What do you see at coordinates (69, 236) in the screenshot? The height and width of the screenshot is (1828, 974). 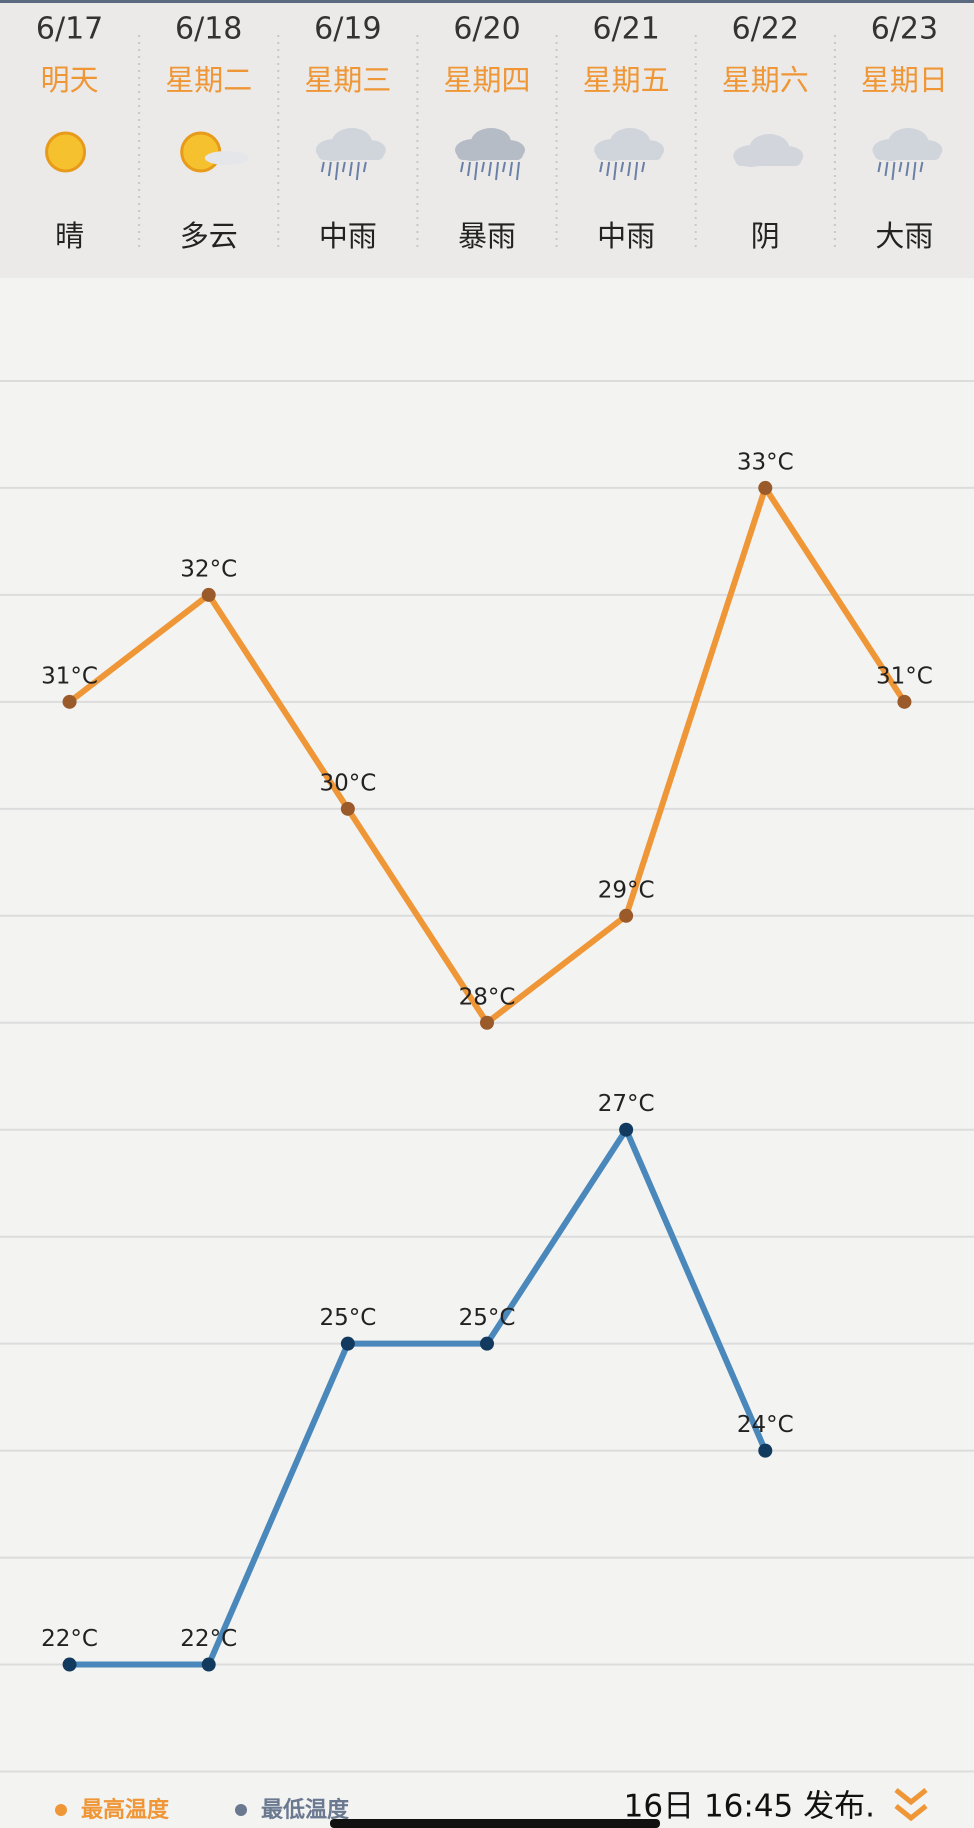 I see `condition: 晴` at bounding box center [69, 236].